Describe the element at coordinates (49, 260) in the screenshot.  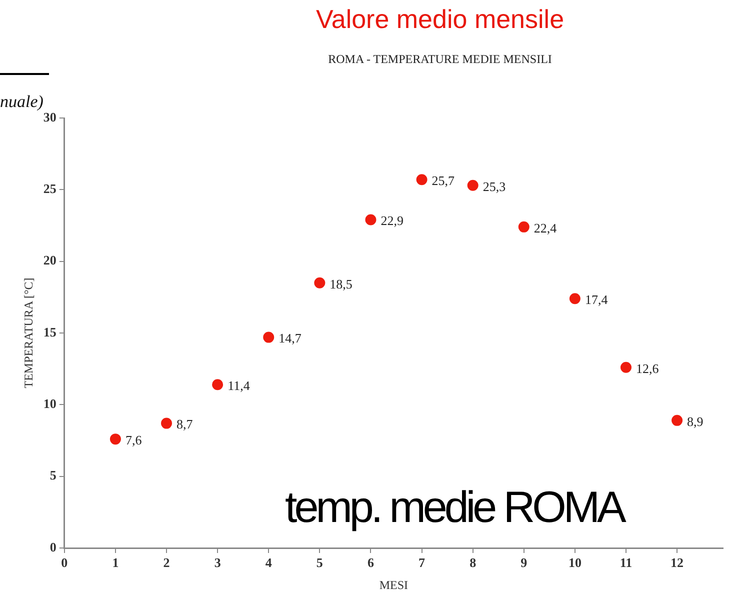
I see `y-tick-label: 20` at that location.